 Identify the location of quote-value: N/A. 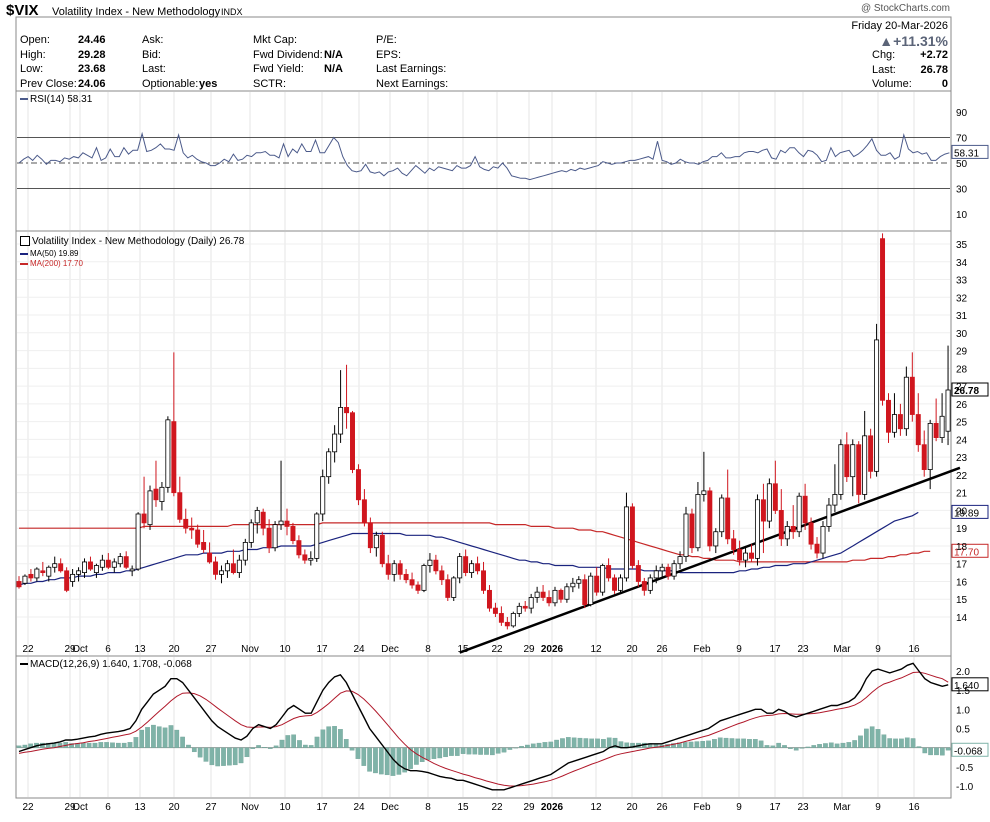
(333, 69).